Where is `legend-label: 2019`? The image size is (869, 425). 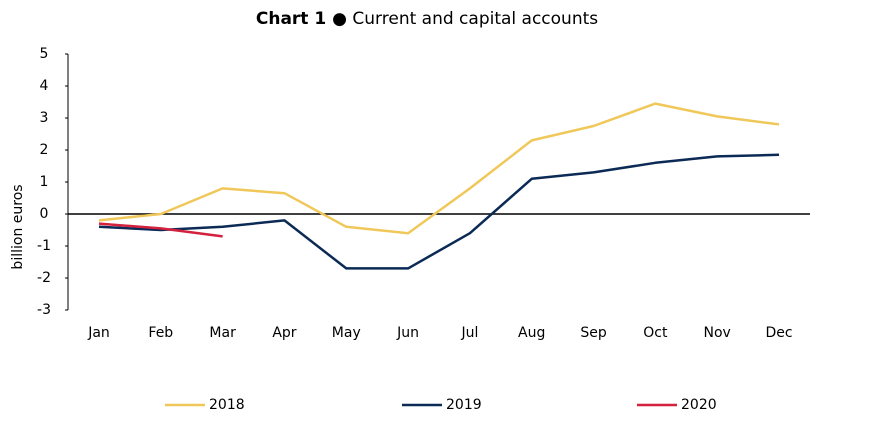
legend-label: 2019 is located at coordinates (464, 405).